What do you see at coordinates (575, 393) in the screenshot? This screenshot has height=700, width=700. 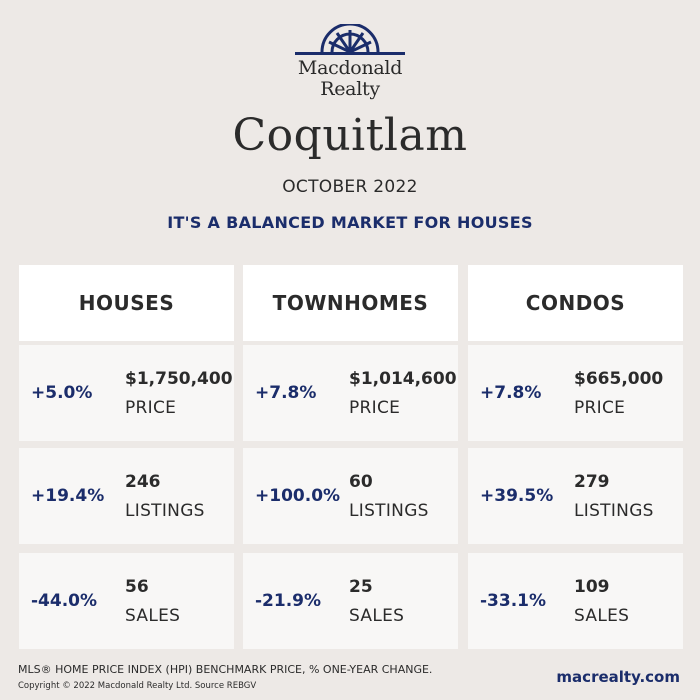 I see `price-stat-card: +7.8% $665,000 PRICE` at bounding box center [575, 393].